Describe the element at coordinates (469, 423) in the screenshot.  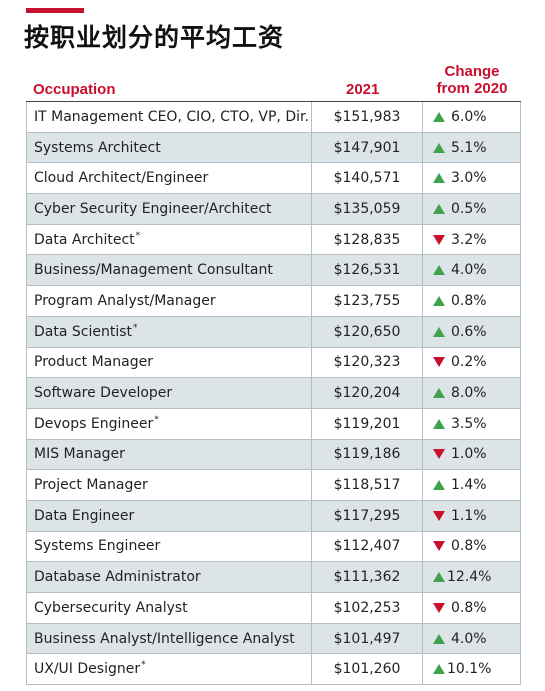
I see `change-value: 3.5%` at that location.